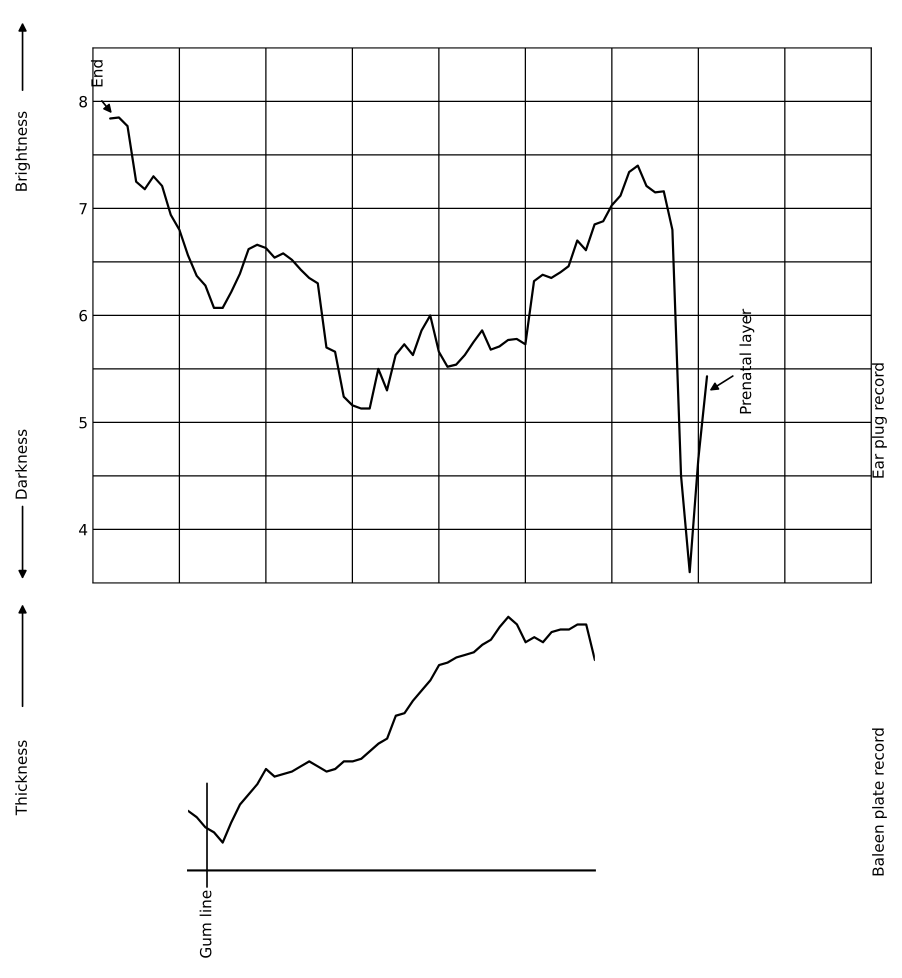 Image resolution: width=902 pixels, height=978 pixels. I want to click on text: Baleen plate record, so click(879, 802).